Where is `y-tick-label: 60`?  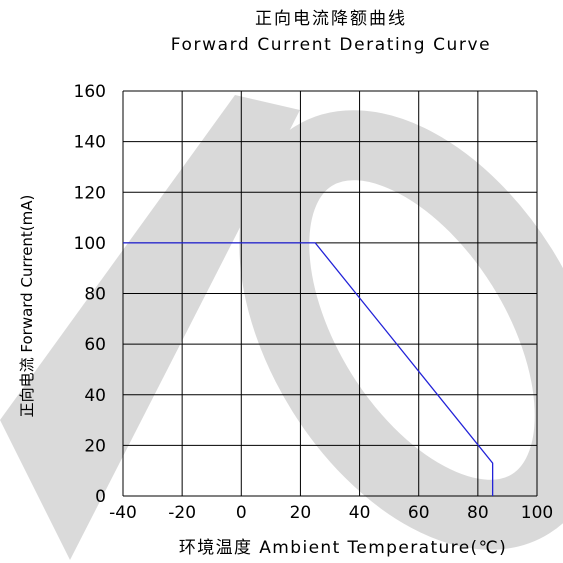 y-tick-label: 60 is located at coordinates (95, 345).